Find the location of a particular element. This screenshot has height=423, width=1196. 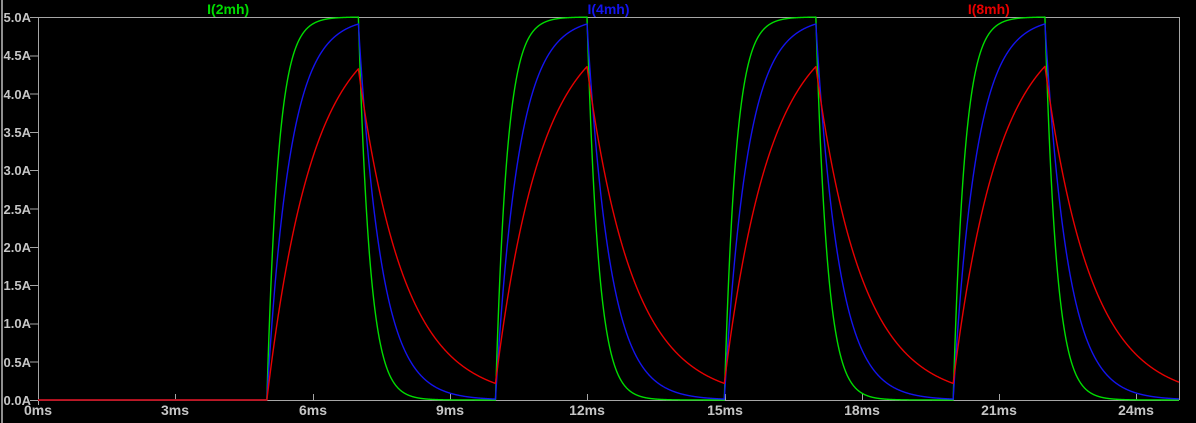

x-axis-tick-label: 18ms is located at coordinates (862, 410).